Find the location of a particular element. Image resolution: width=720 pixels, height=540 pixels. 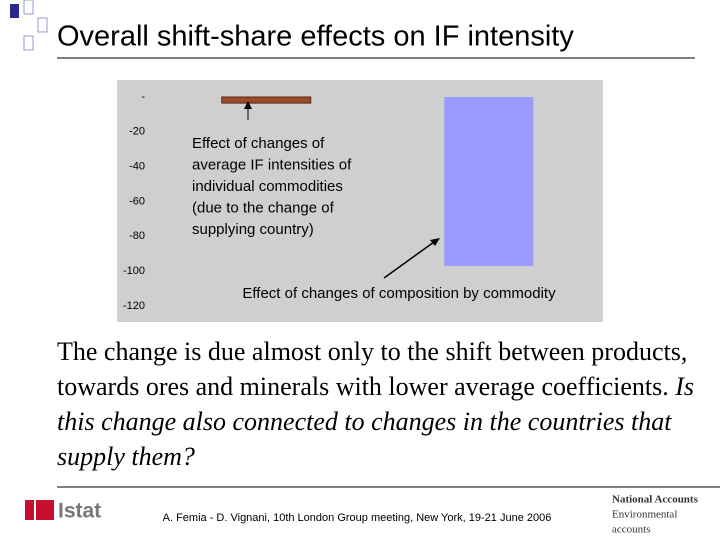

y-tick-label: - is located at coordinates (143, 97).